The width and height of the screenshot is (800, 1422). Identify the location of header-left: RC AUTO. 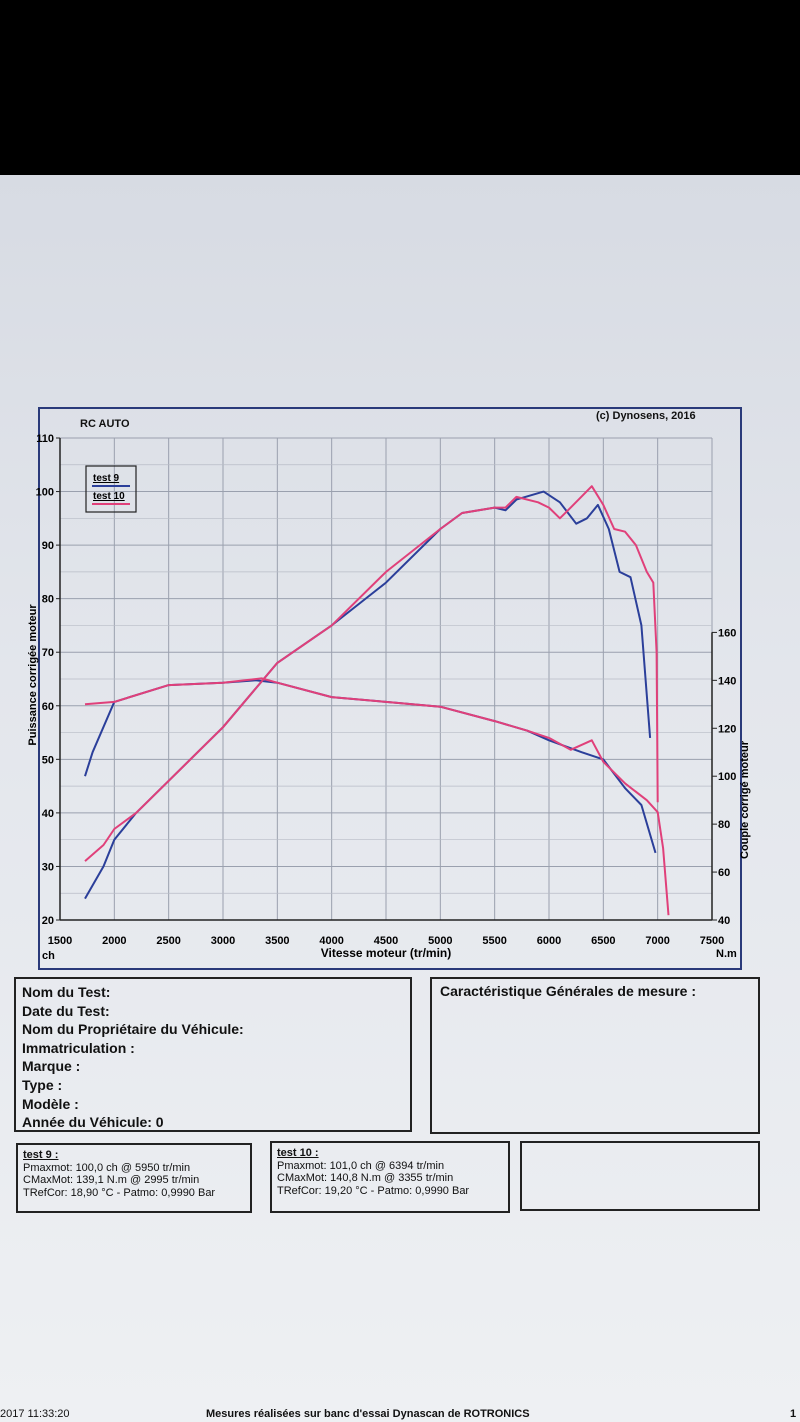
(105, 424).